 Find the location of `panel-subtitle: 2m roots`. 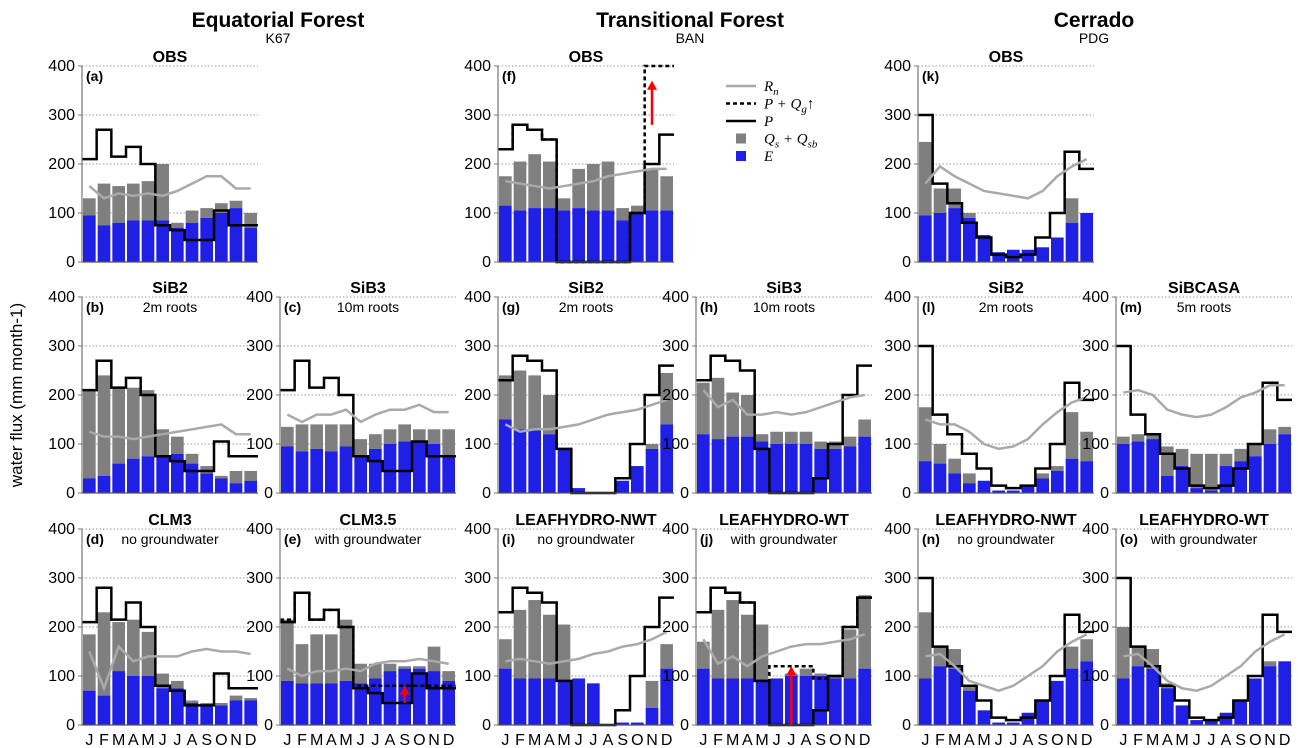

panel-subtitle: 2m roots is located at coordinates (170, 307).